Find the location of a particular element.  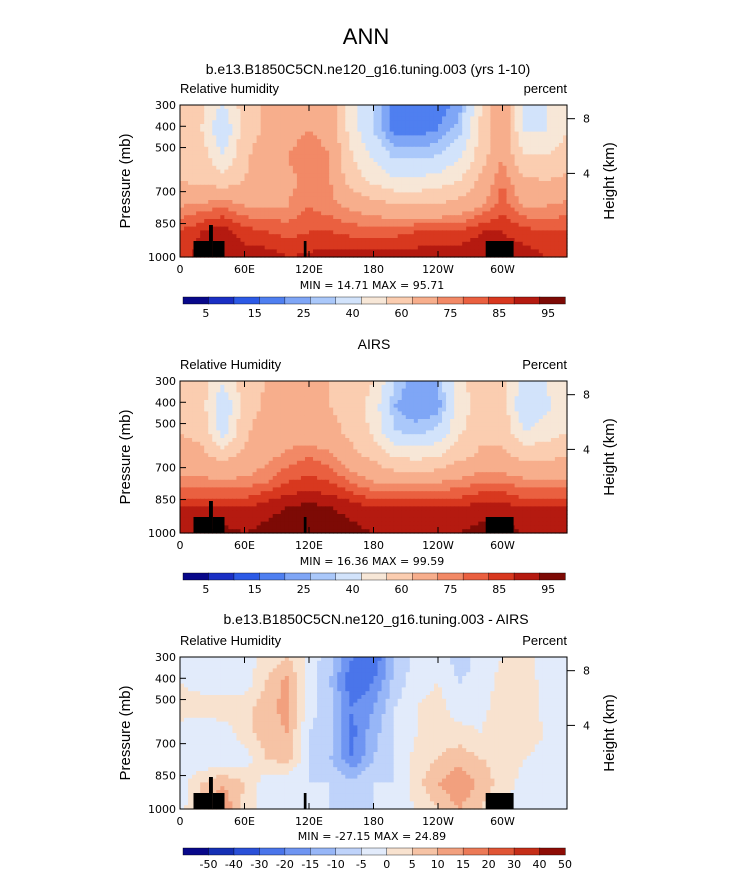

x-tick-label: 180 is located at coordinates (373, 269).